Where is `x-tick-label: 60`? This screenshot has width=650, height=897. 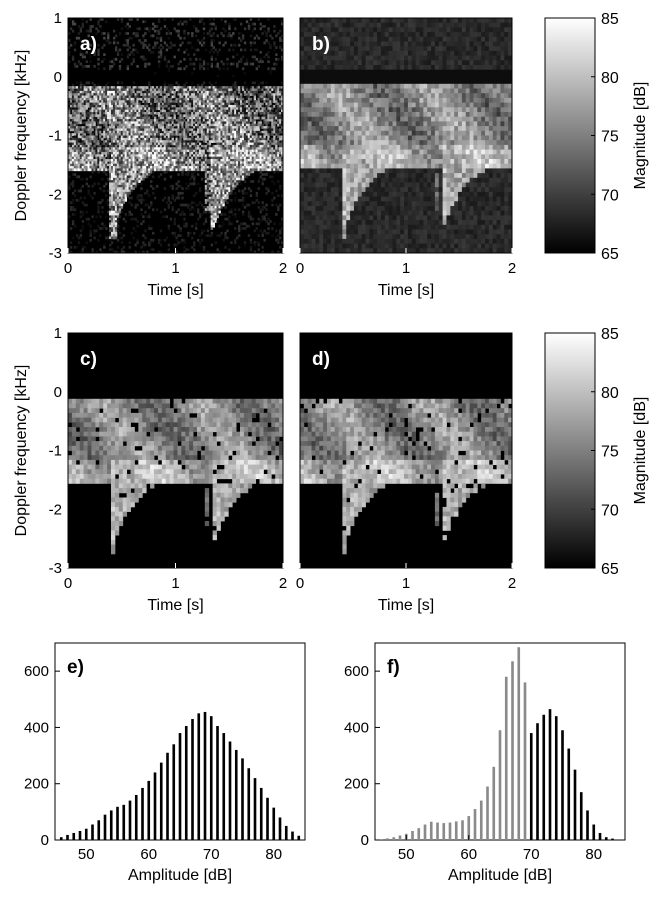
x-tick-label: 60 is located at coordinates (468, 854).